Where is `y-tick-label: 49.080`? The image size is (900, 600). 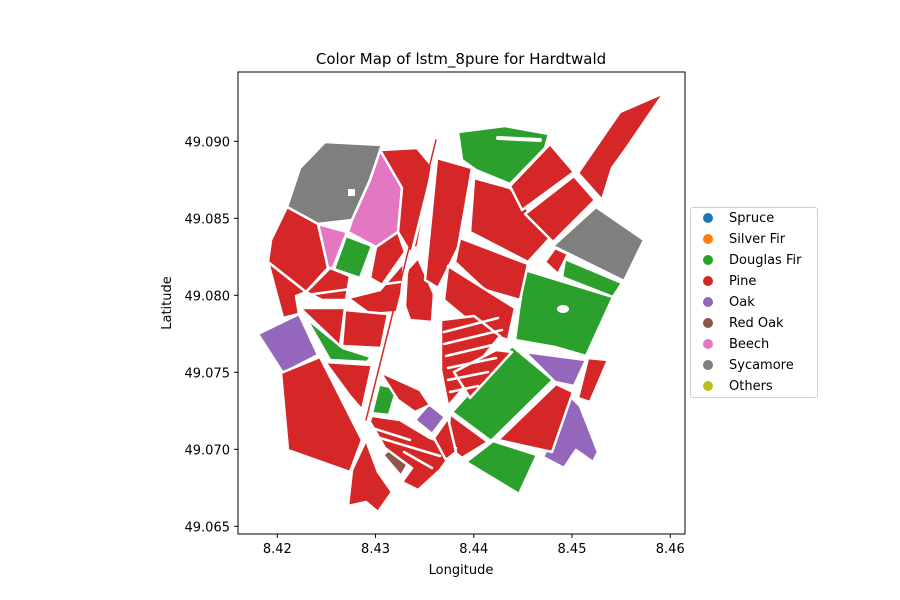 y-tick-label: 49.080 is located at coordinates (208, 296).